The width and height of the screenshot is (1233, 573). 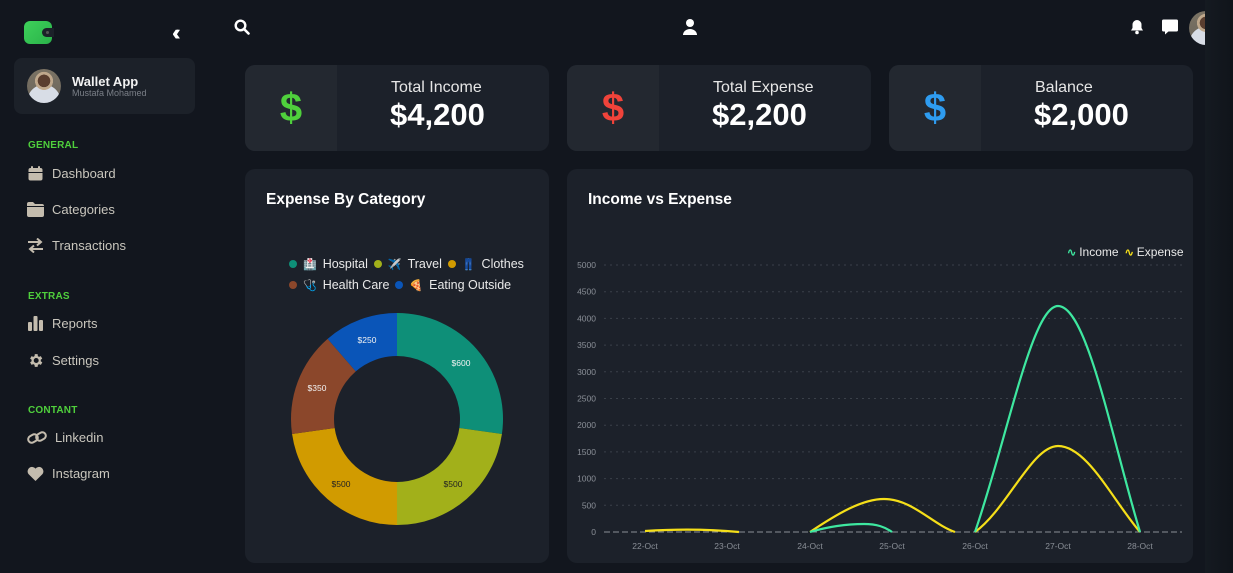 I want to click on sidebar-item-linkedin: Linkedin, so click(x=65, y=437).